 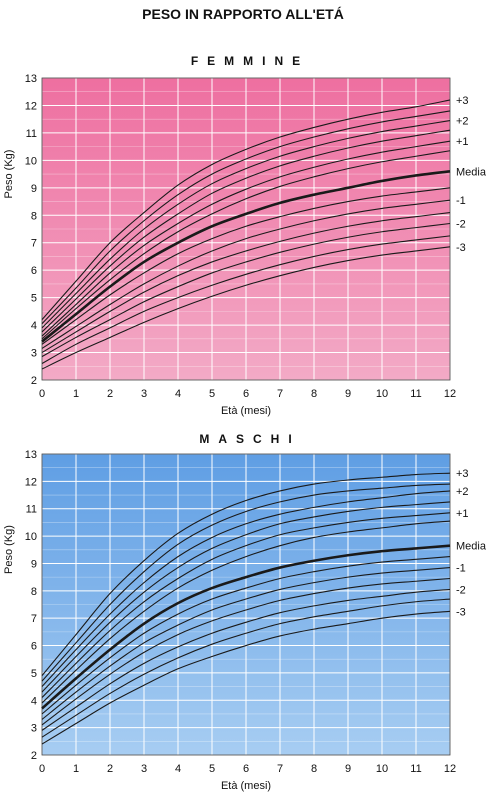 What do you see at coordinates (415, 394) in the screenshot?
I see `x-tick-label: 11` at bounding box center [415, 394].